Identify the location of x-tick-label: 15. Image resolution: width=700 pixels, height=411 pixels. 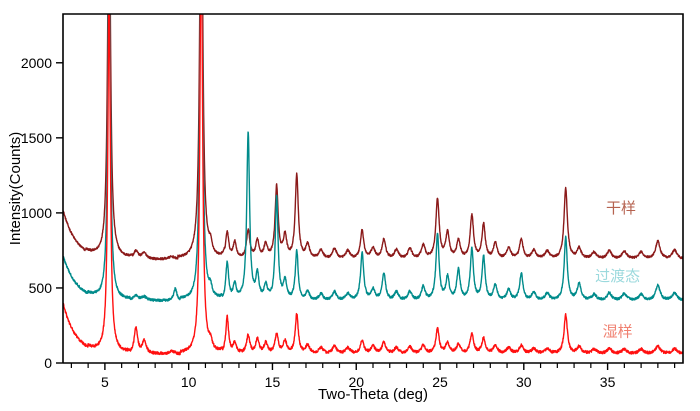
(273, 382).